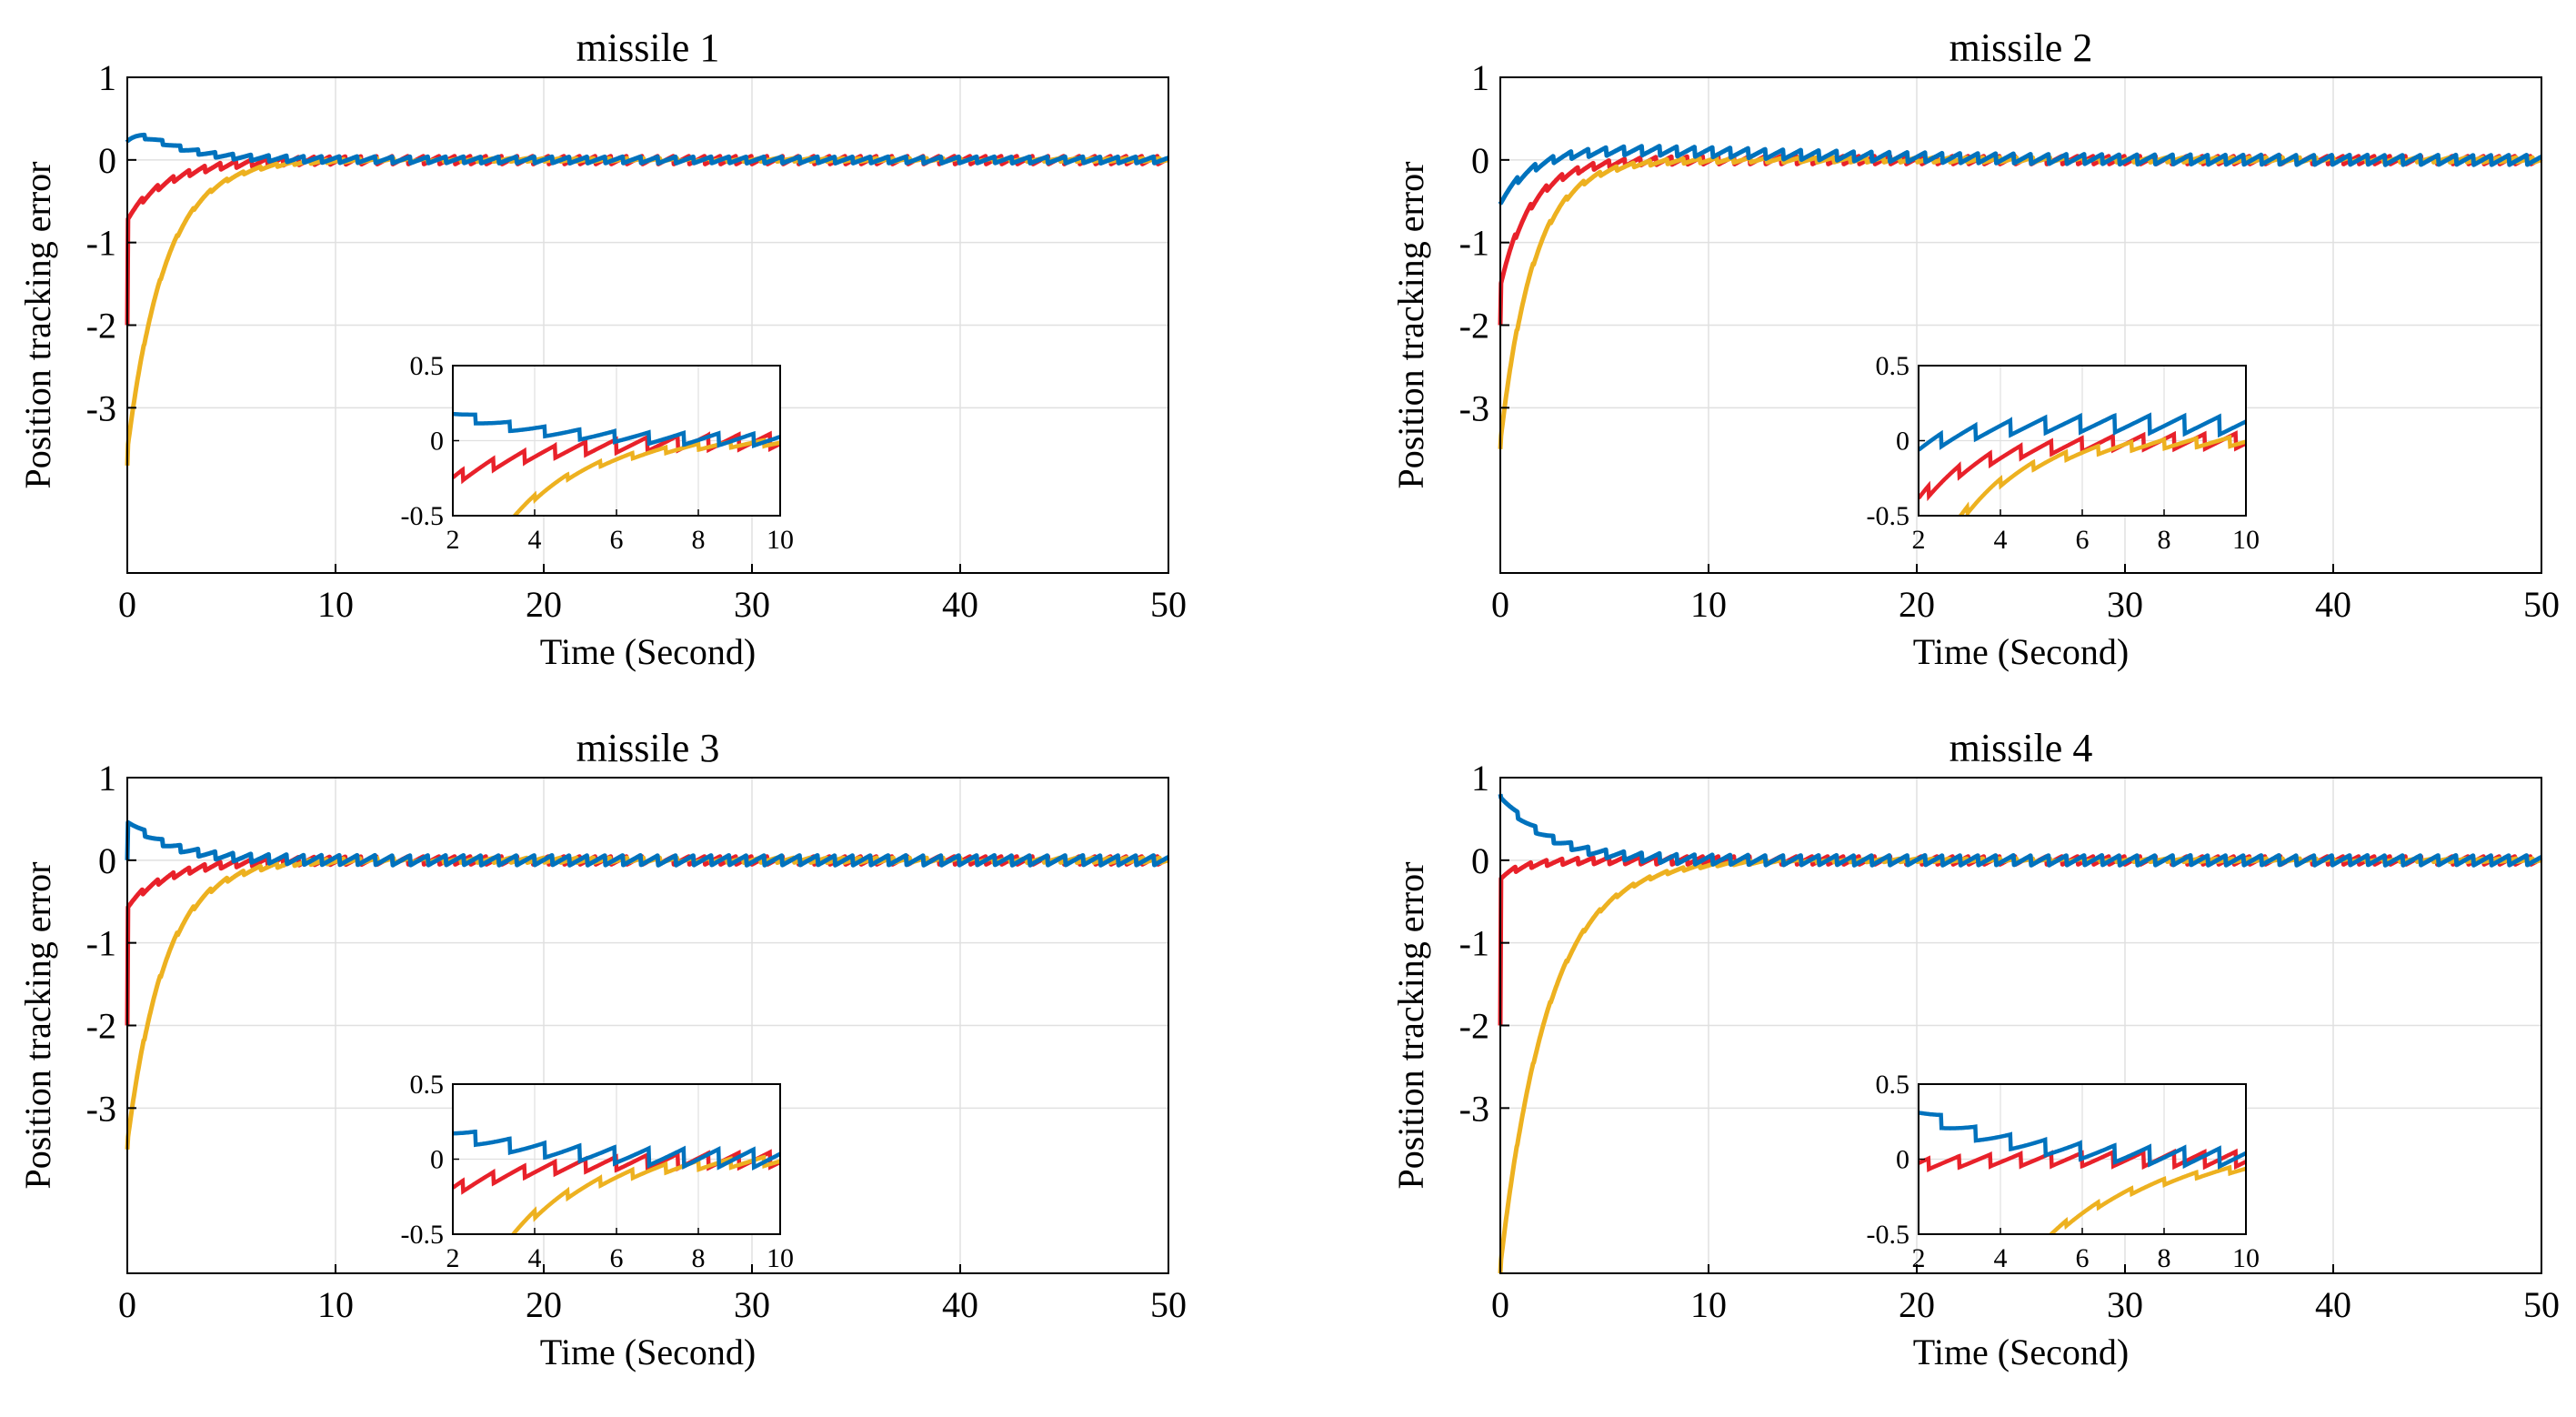 The width and height of the screenshot is (2576, 1417). What do you see at coordinates (648, 47) in the screenshot?
I see `chart-title: missile 1` at bounding box center [648, 47].